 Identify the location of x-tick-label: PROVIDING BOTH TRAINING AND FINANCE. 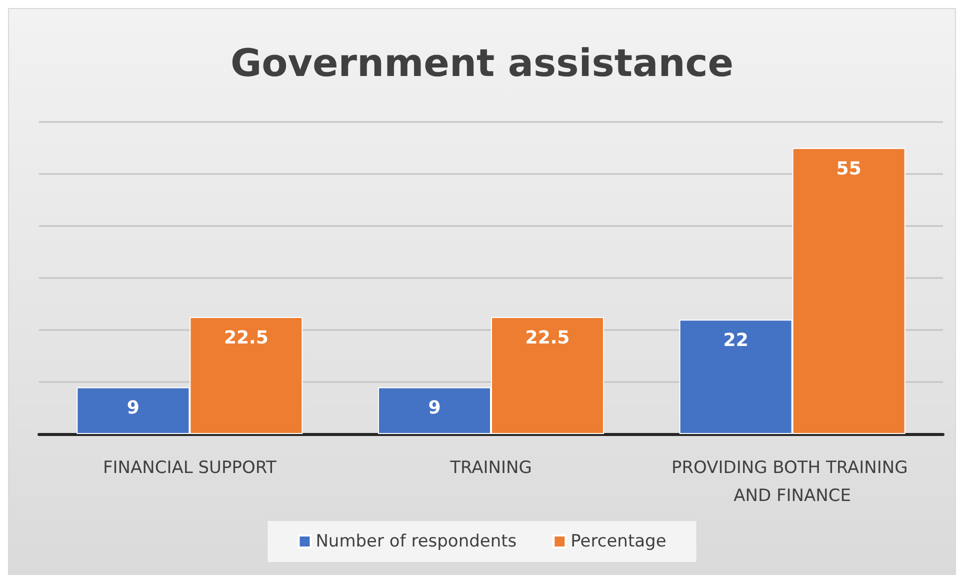
(792, 482).